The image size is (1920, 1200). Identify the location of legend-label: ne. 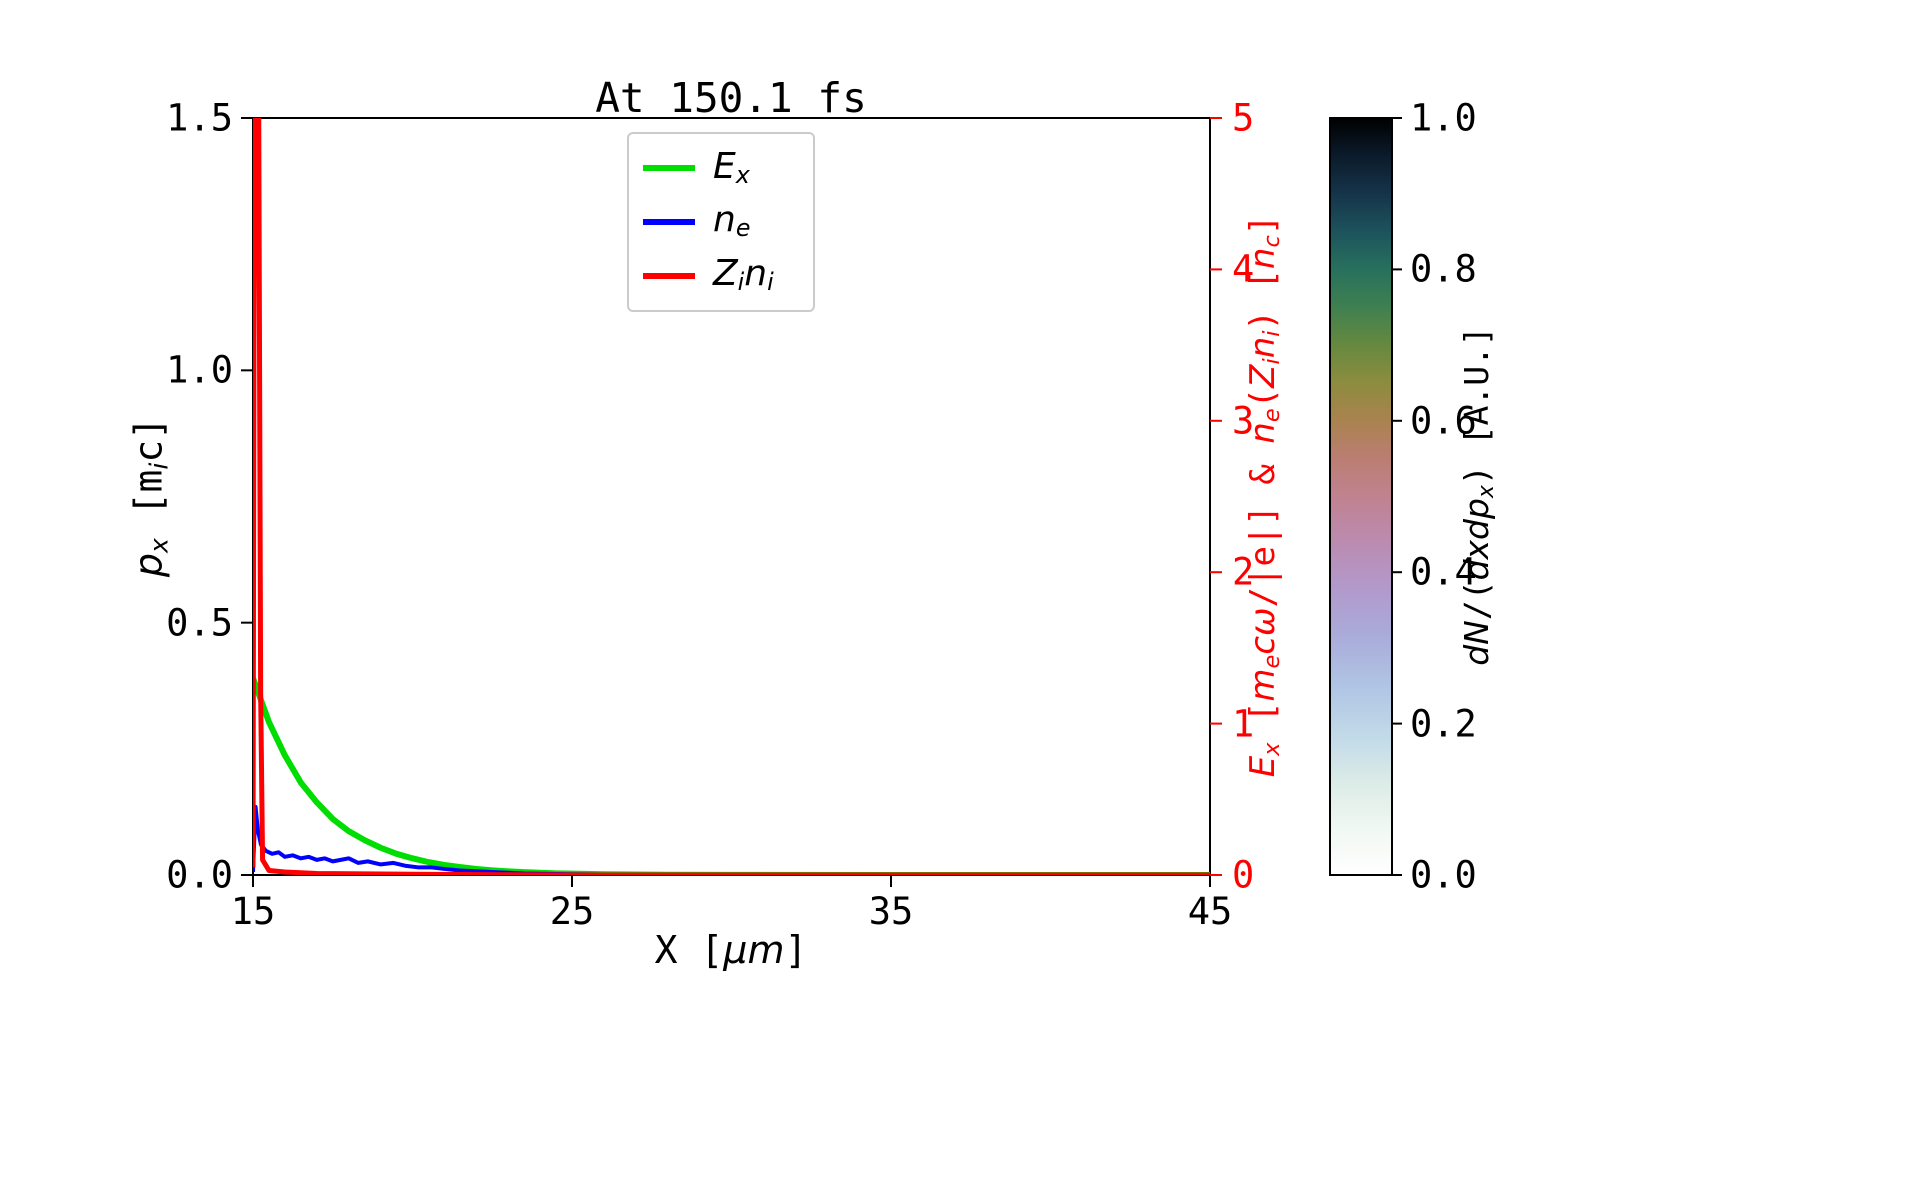
(731, 221).